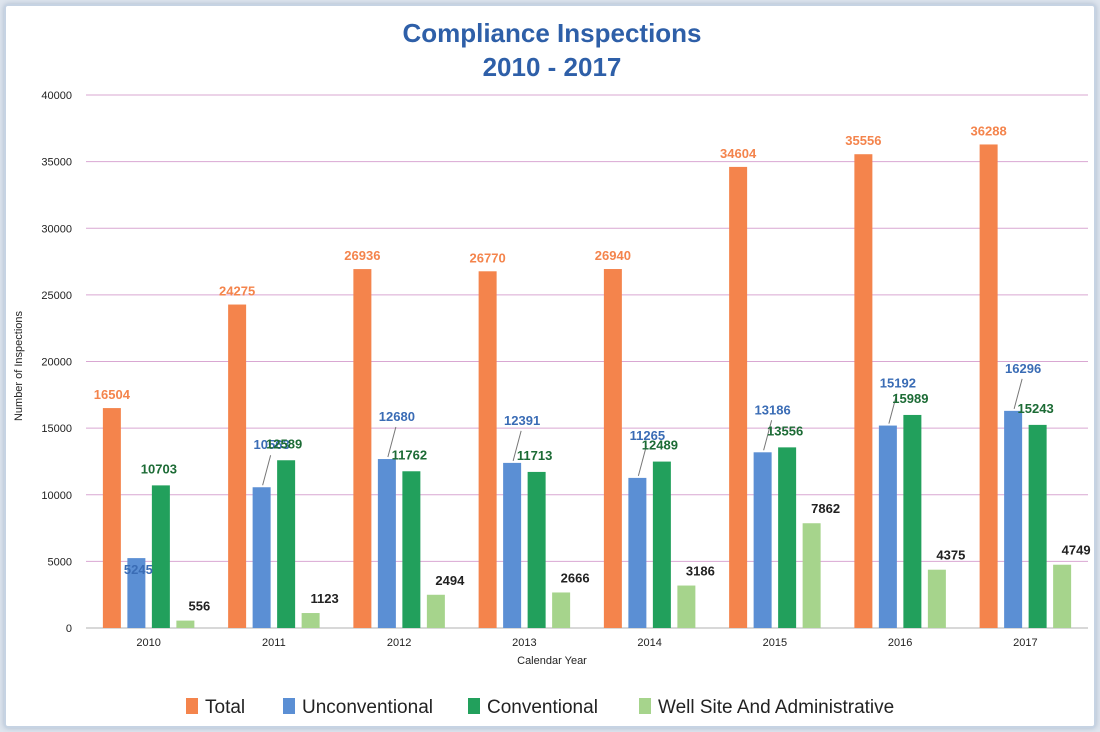 The width and height of the screenshot is (1100, 732). I want to click on data-label: 15243, so click(1036, 408).